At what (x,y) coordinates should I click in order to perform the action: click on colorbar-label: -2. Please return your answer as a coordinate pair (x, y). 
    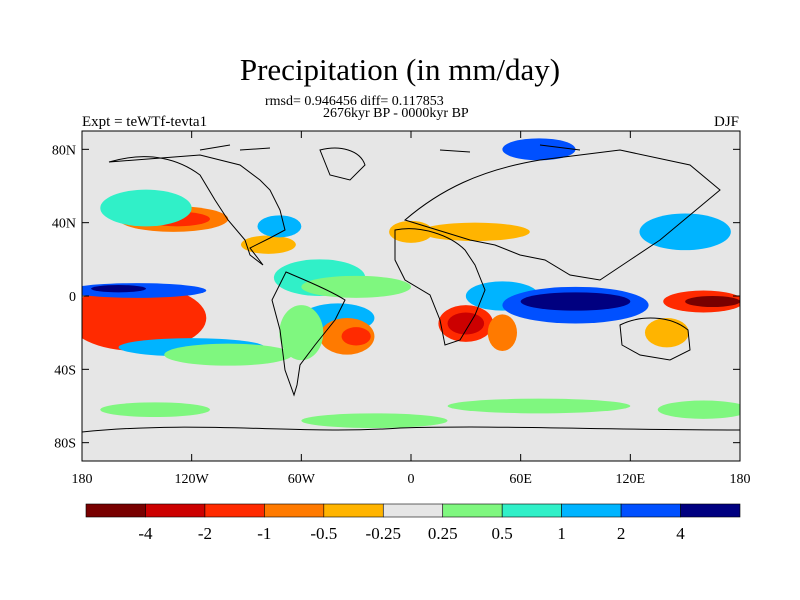
    Looking at the image, I should click on (205, 533).